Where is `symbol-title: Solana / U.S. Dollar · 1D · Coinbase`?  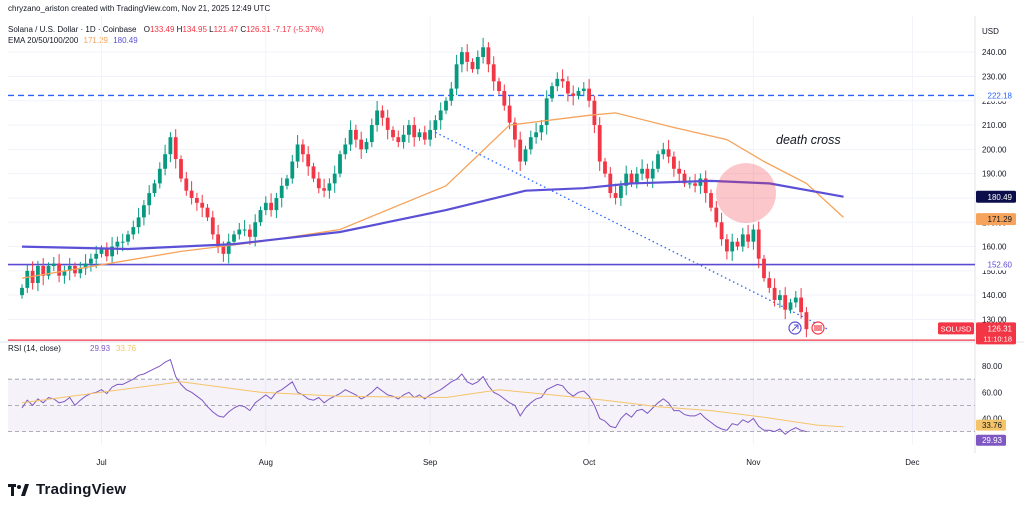 symbol-title: Solana / U.S. Dollar · 1D · Coinbase is located at coordinates (72, 29).